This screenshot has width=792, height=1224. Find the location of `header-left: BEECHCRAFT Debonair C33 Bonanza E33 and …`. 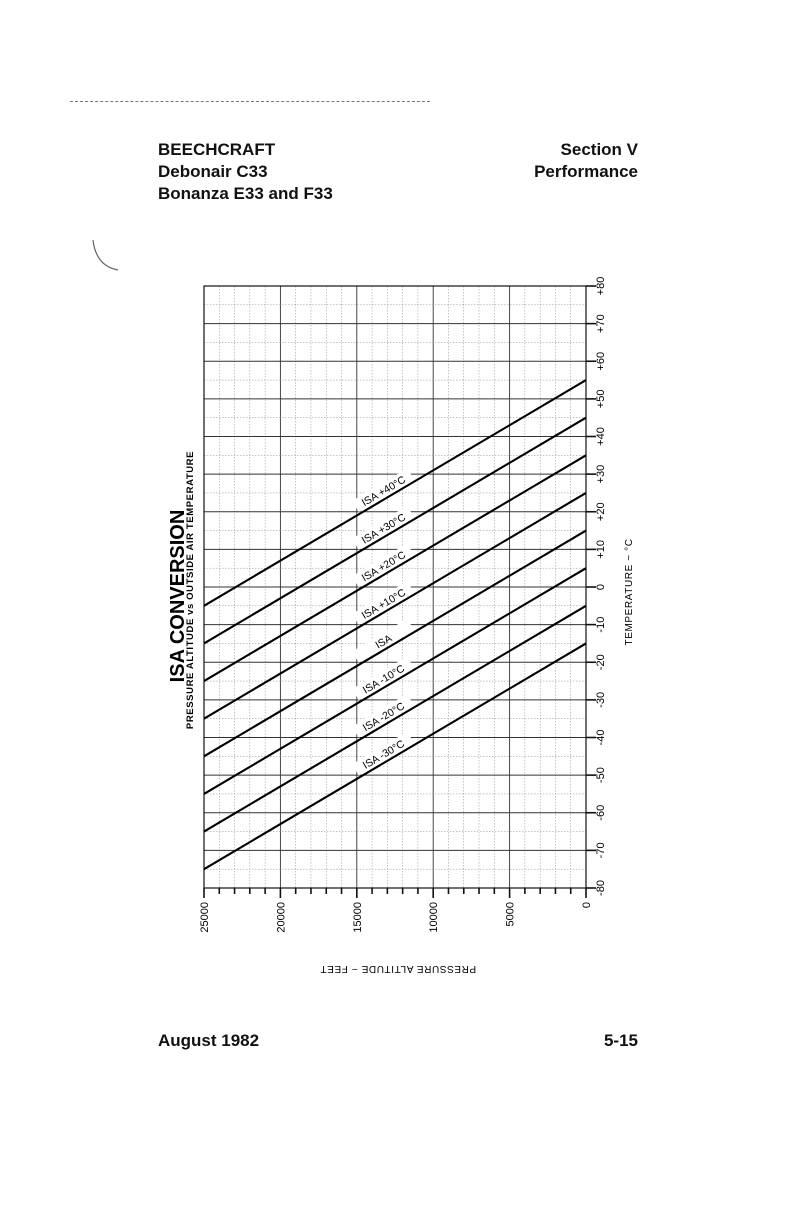

header-left: BEECHCRAFT Debonair C33 Bonanza E33 and … is located at coordinates (245, 172).